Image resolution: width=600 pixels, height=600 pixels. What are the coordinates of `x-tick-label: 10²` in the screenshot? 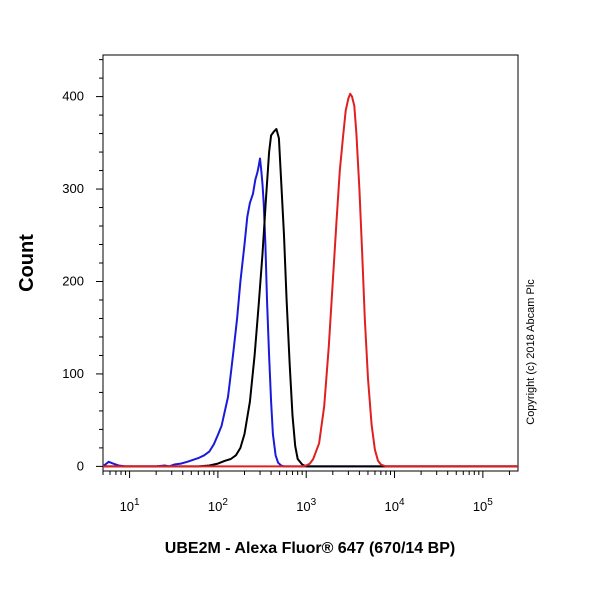 It's located at (218, 505).